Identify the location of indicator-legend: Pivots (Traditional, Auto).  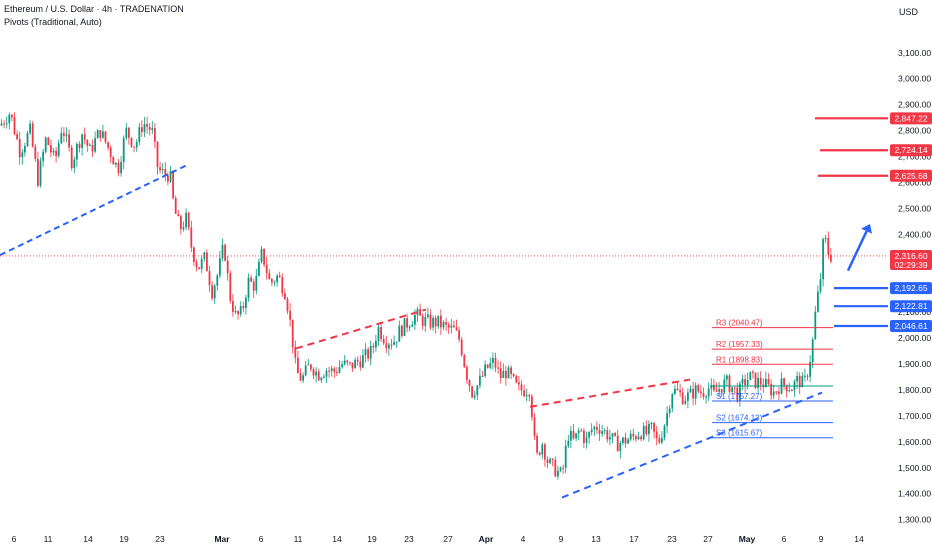
(53, 22).